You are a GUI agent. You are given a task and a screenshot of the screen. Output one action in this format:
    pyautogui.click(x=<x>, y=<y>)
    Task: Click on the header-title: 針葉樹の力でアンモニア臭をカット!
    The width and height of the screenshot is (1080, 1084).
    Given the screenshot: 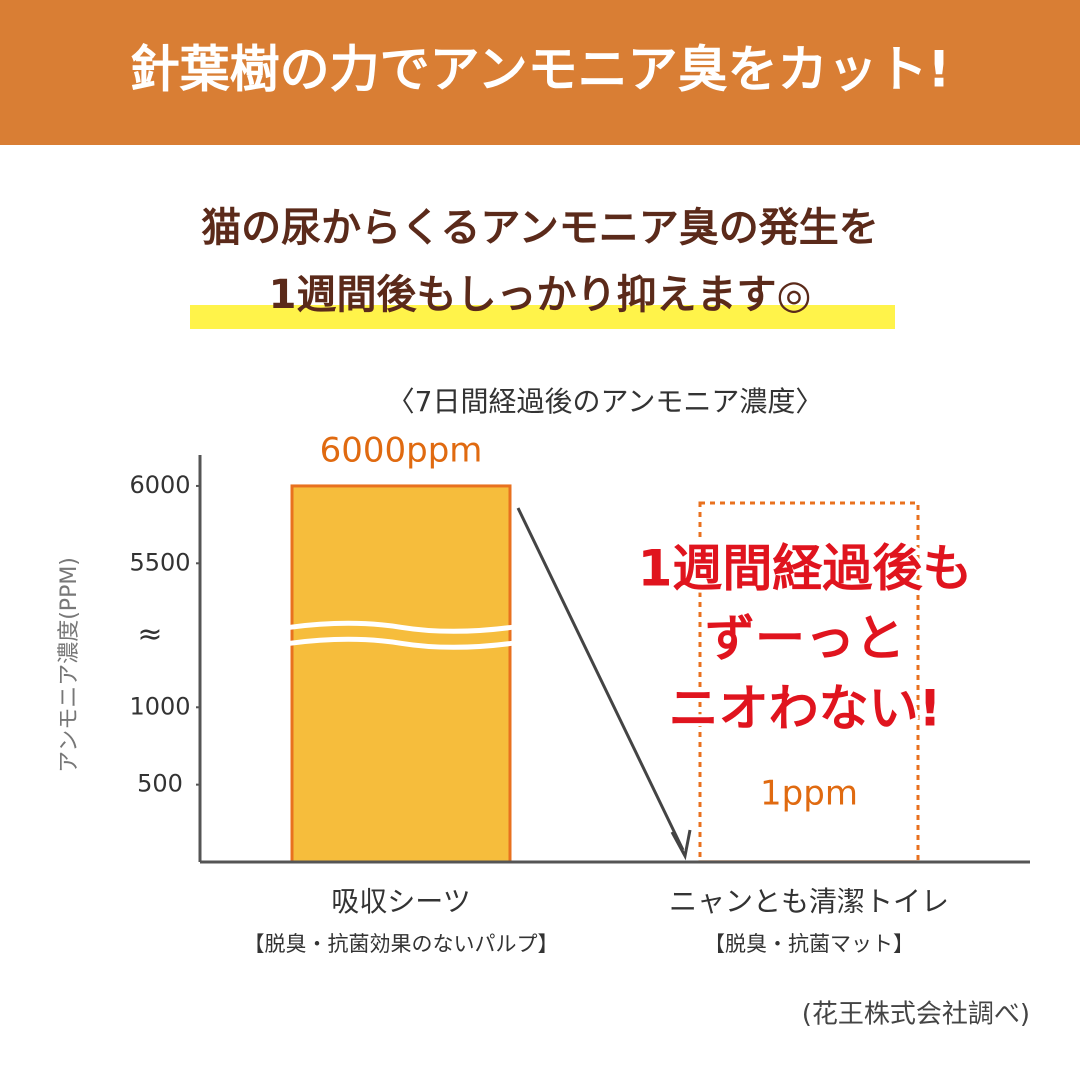 What is the action you would take?
    pyautogui.click(x=540, y=70)
    